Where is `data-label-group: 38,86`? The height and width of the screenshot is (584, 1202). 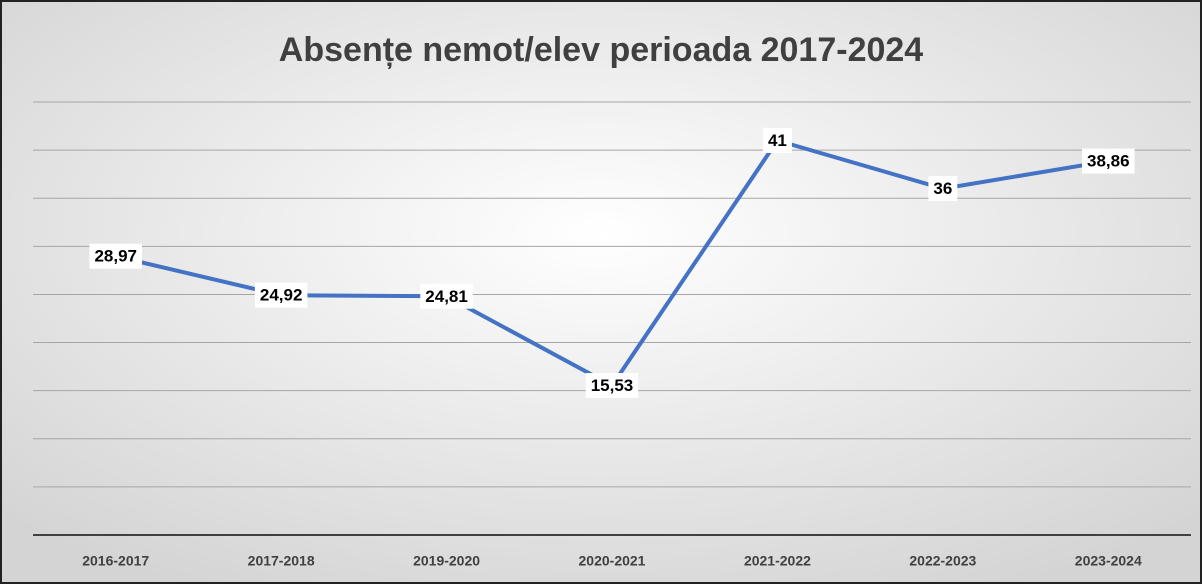 data-label-group: 38,86 is located at coordinates (1108, 161).